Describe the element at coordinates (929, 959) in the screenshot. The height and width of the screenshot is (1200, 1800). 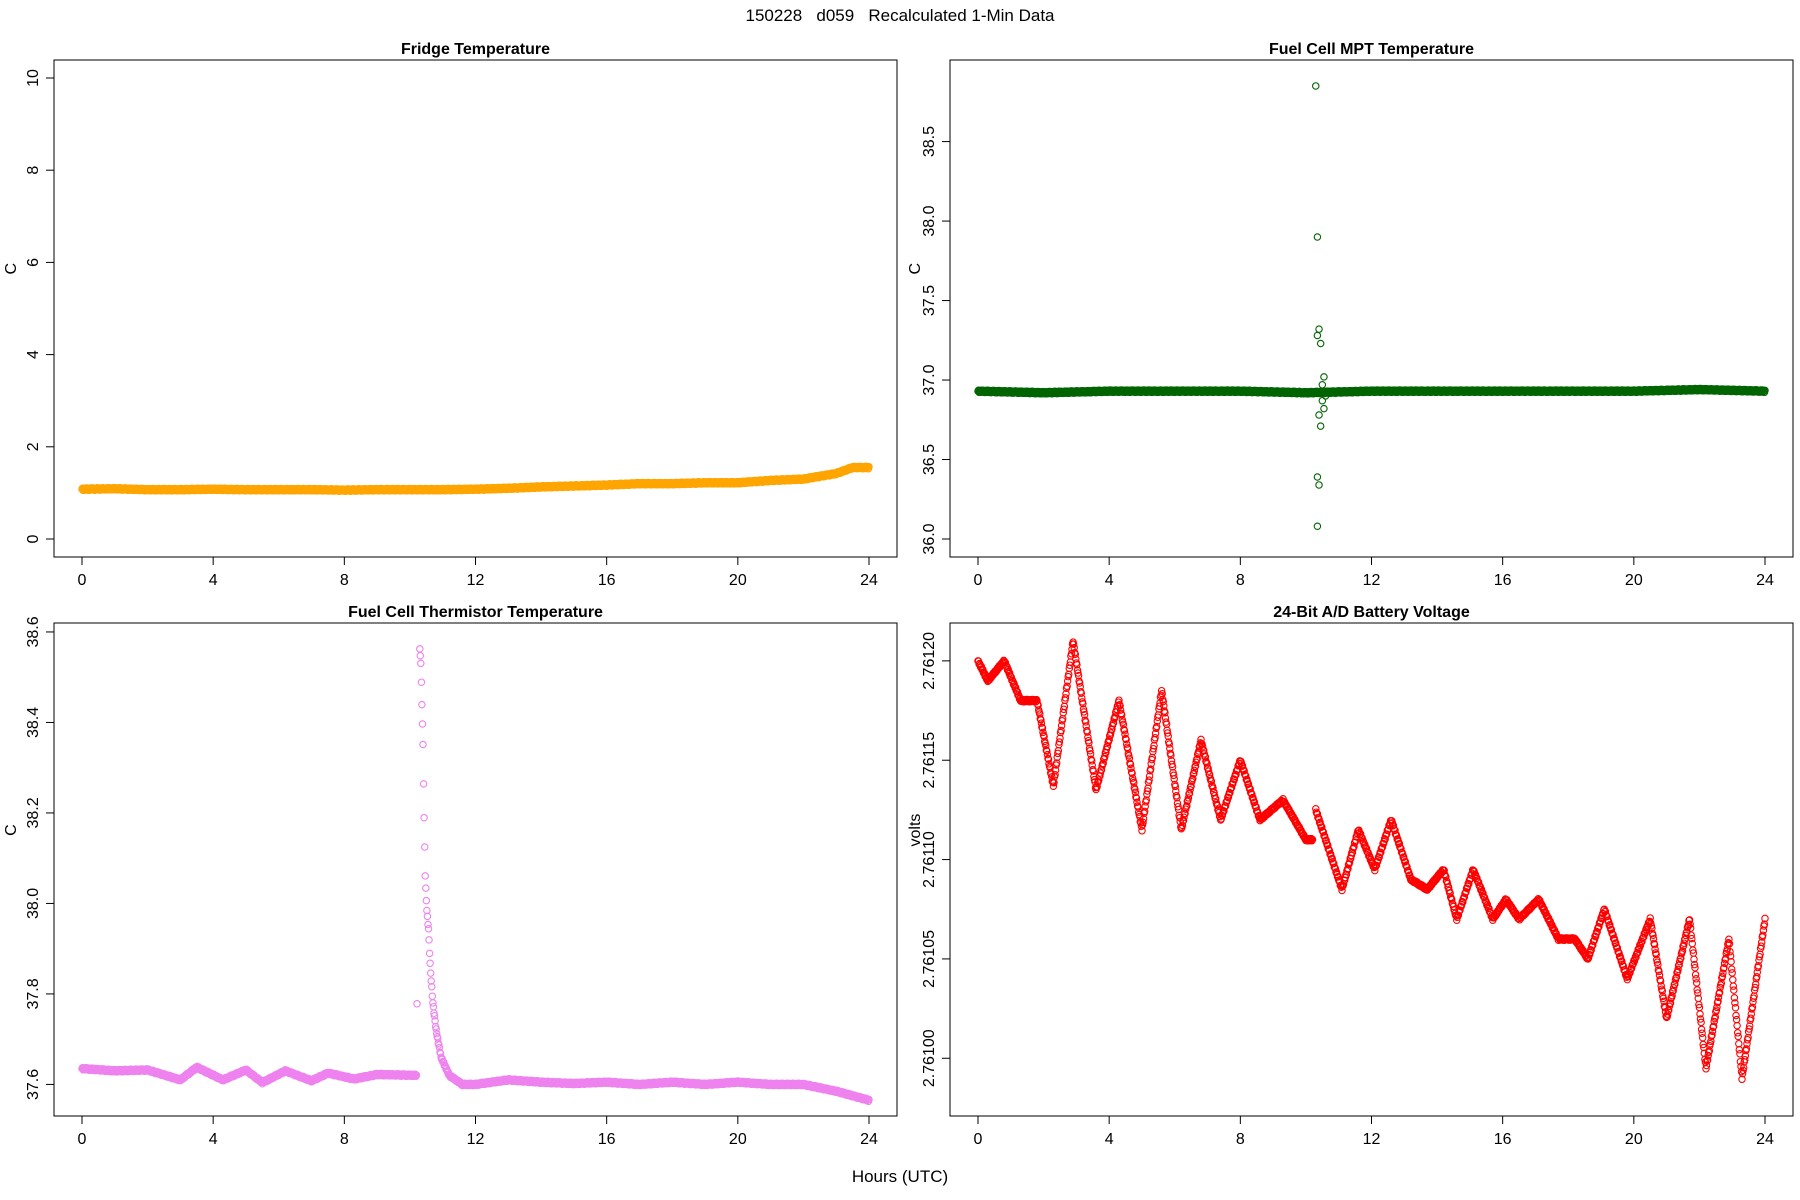
I see `battery-voltage-y-tick-label: 2.76105` at that location.